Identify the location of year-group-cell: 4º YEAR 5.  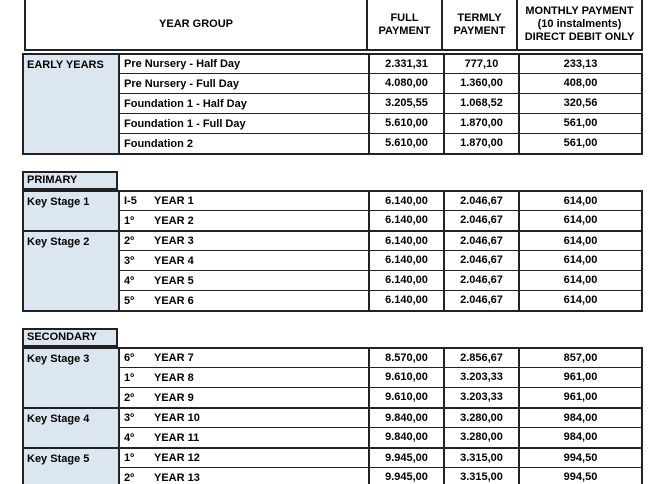
(243, 280).